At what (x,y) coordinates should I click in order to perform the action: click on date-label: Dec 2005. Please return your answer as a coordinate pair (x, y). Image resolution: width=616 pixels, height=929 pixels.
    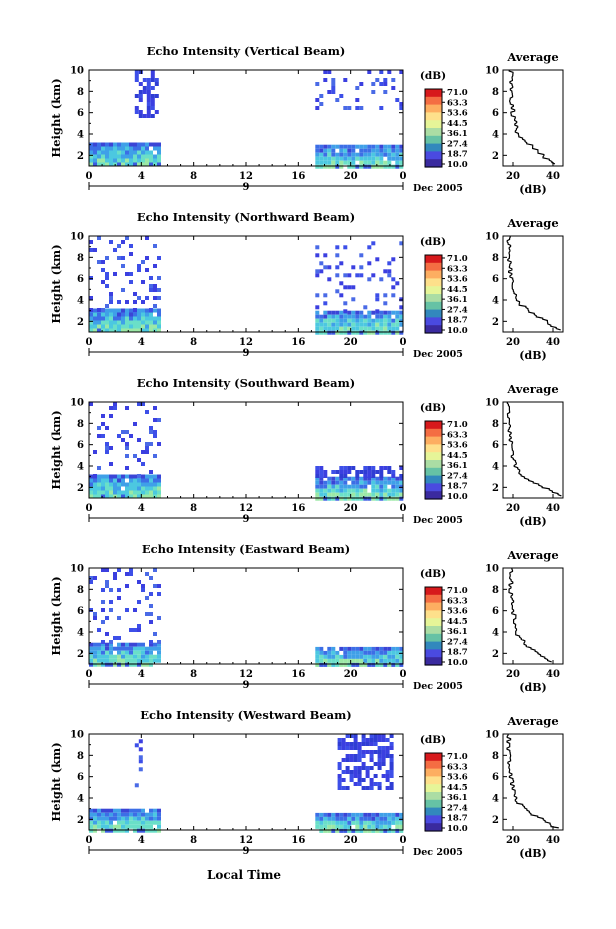
    Looking at the image, I should click on (438, 520).